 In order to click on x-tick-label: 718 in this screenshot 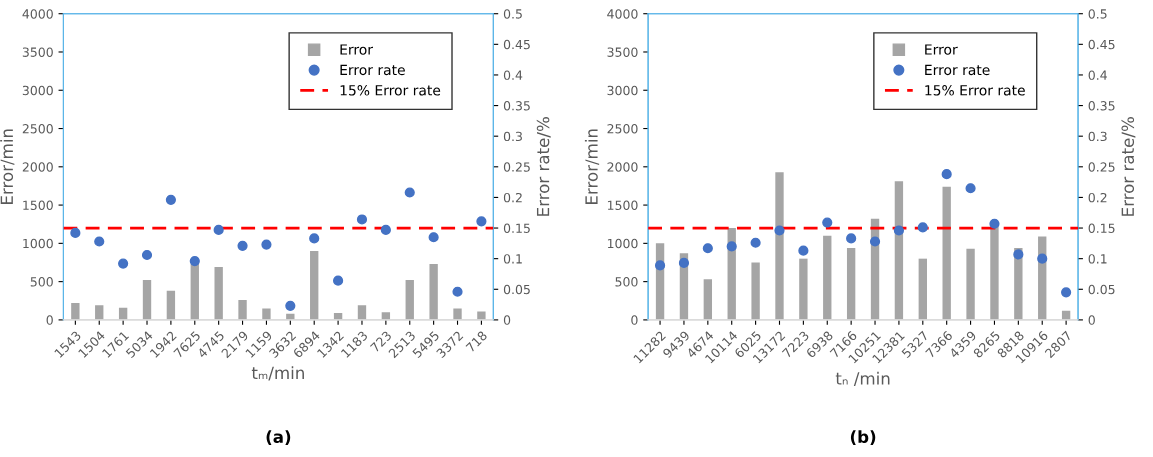, I will do `click(476, 341)`.